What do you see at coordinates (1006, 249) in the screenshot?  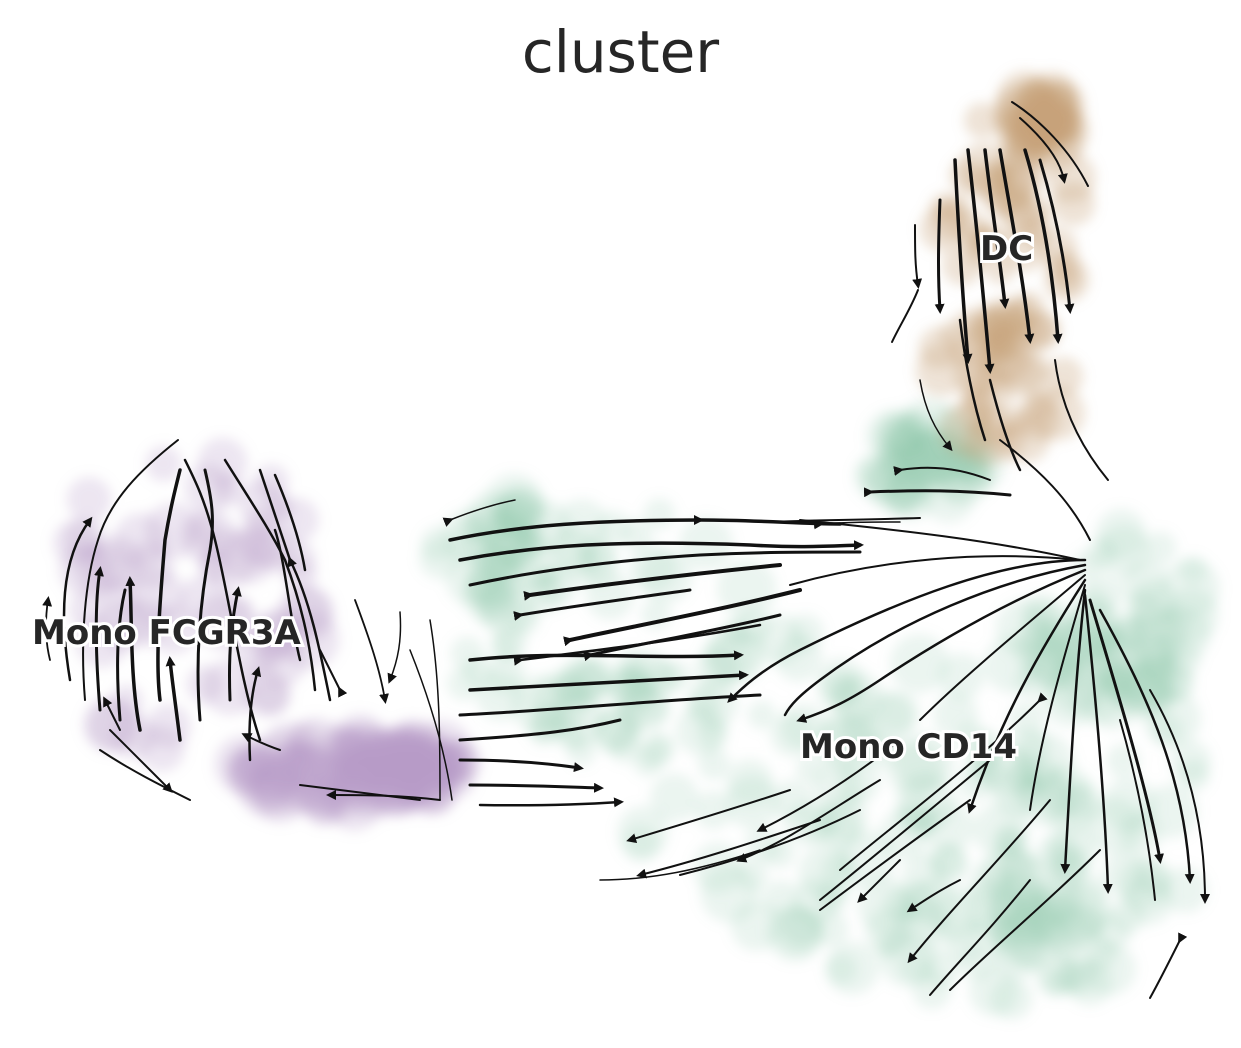 I see `label-dc: DC` at bounding box center [1006, 249].